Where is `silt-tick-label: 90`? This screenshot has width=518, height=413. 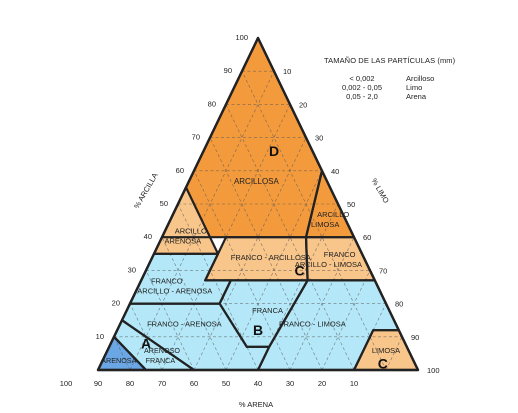 silt-tick-label: 90 is located at coordinates (415, 337).